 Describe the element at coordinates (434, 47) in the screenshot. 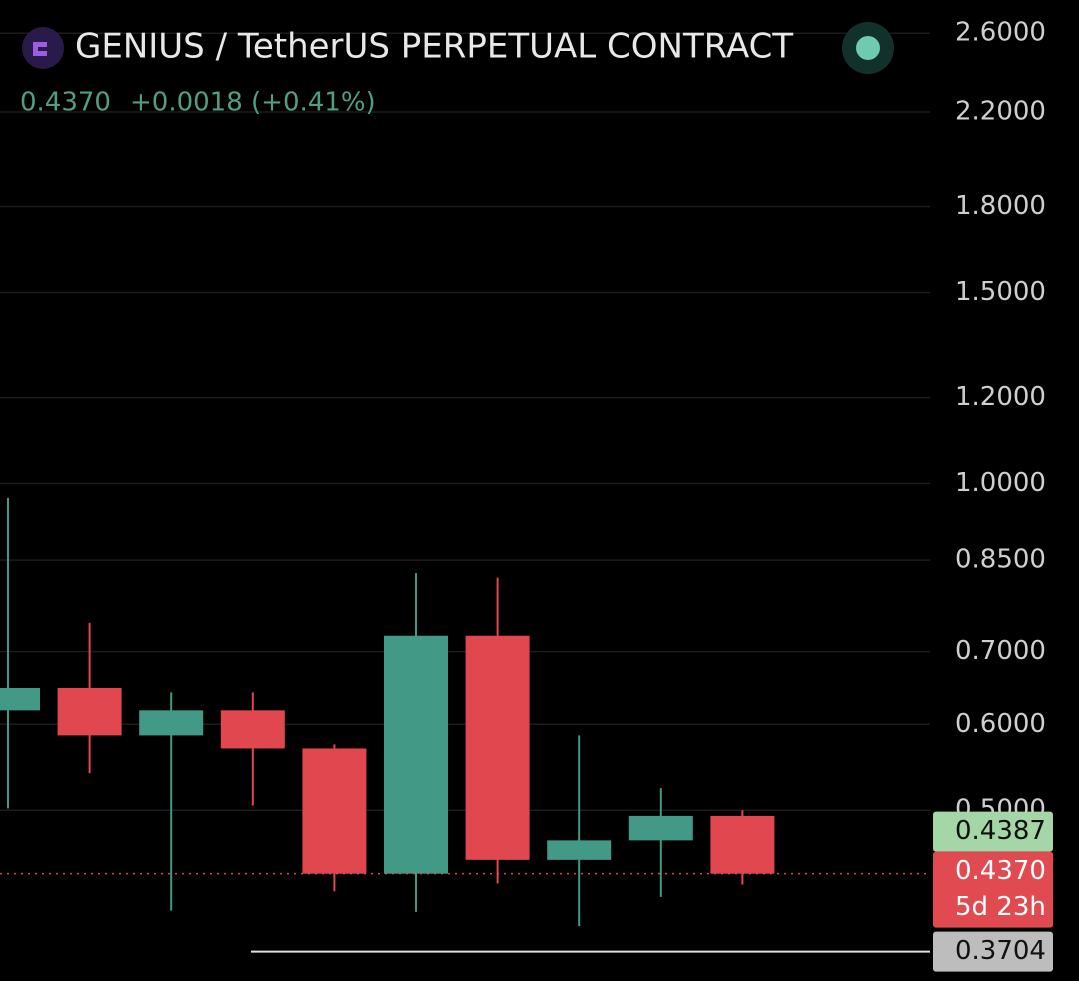

I see `chart-title: GENIUS / TetherUS PERPETUAL CONTRACT` at that location.